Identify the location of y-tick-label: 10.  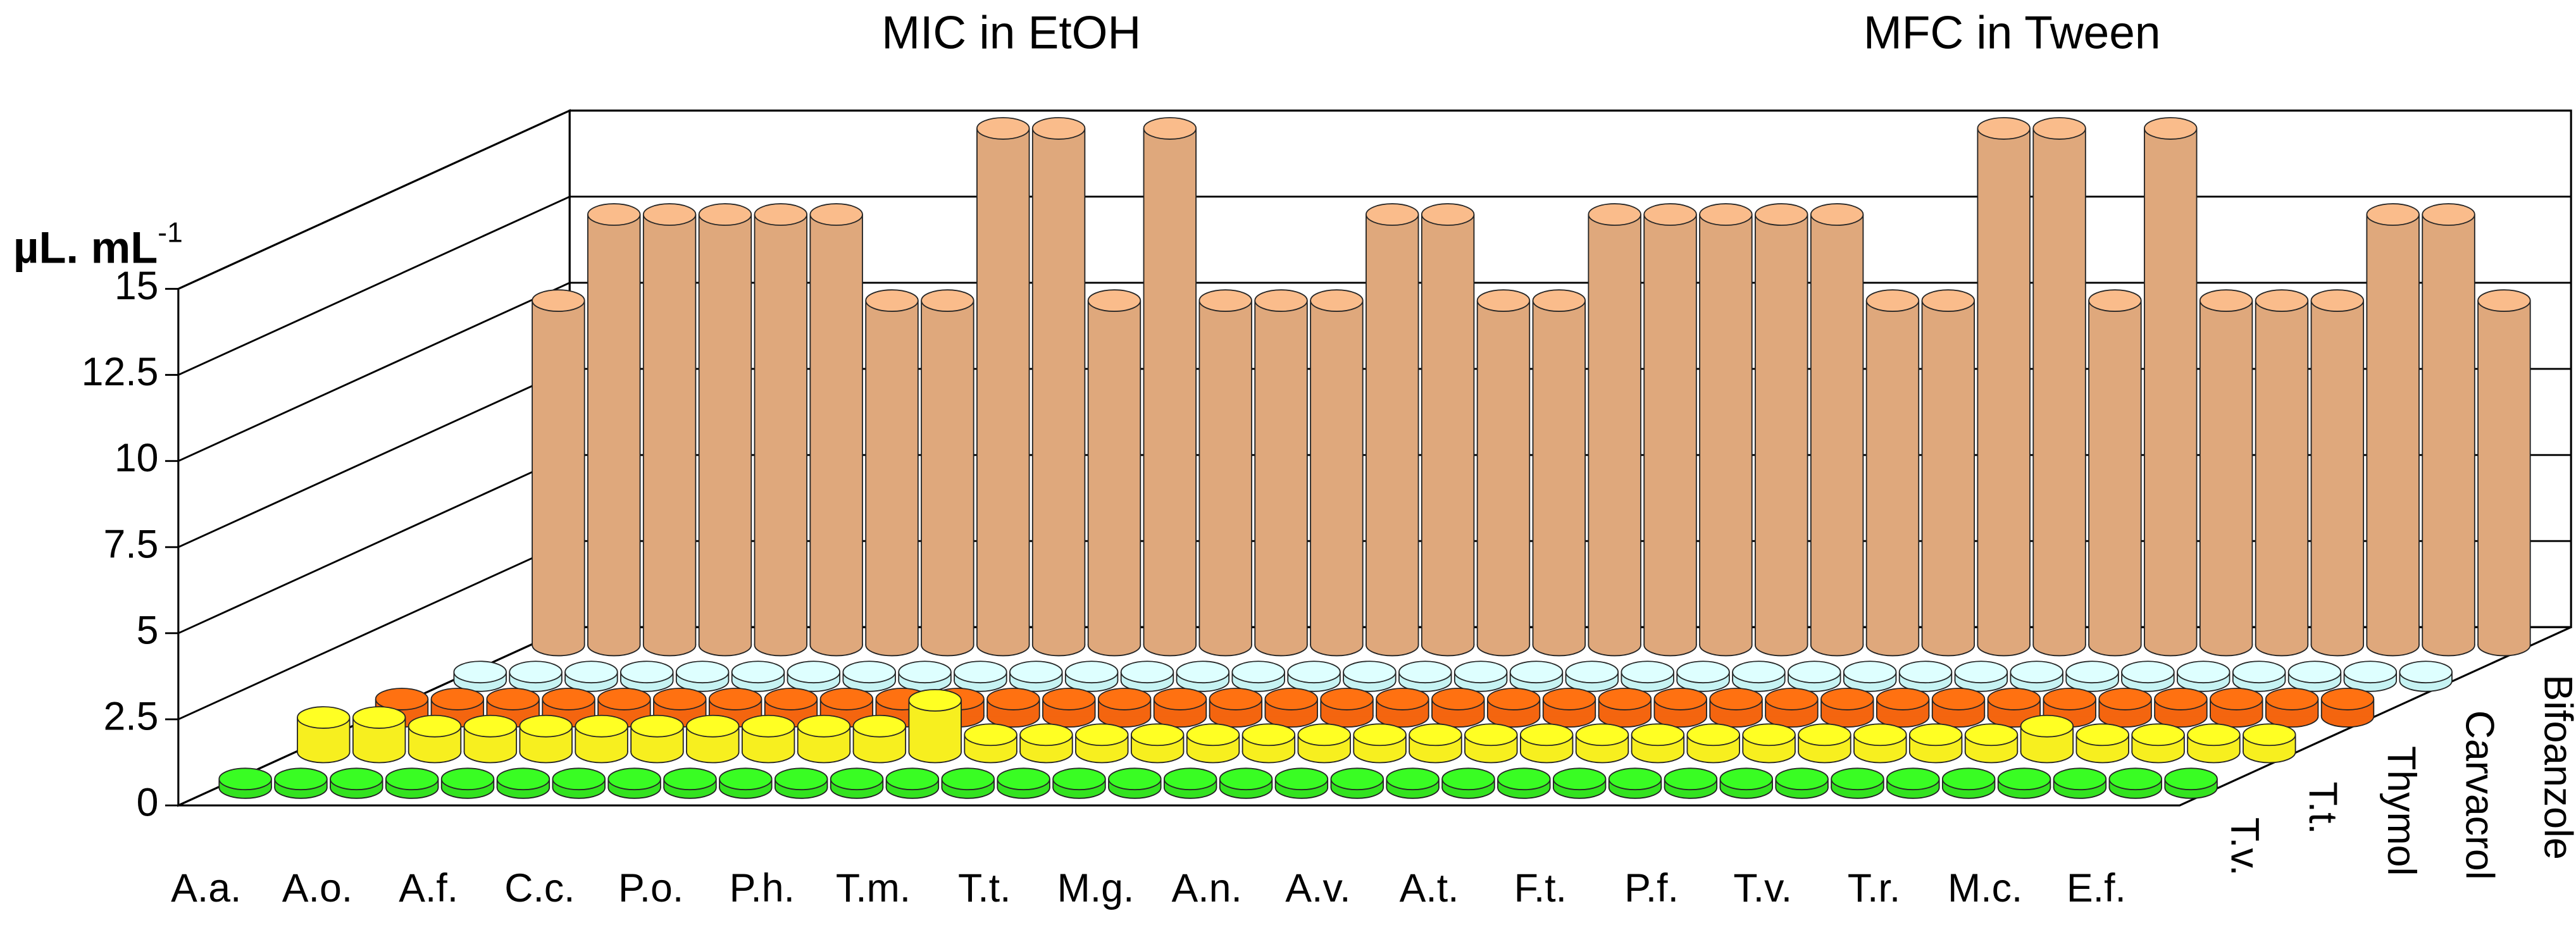
(137, 458).